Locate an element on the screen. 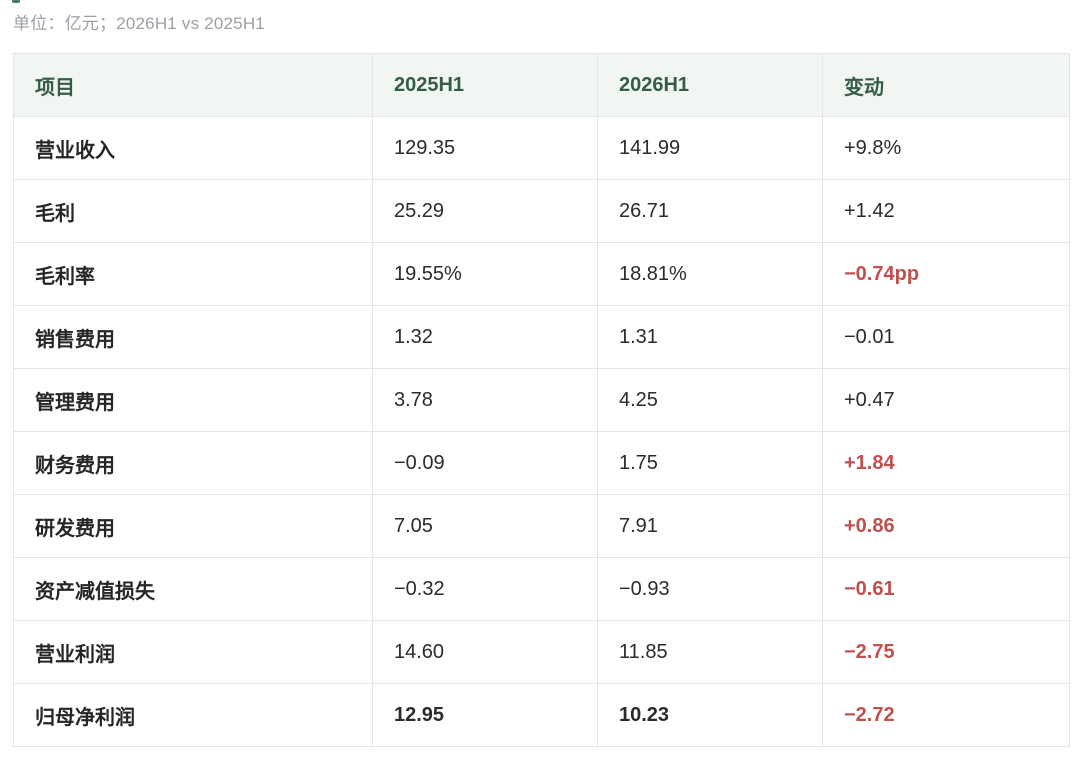 This screenshot has width=1080, height=763. row-value-change: +0.86 is located at coordinates (946, 526).